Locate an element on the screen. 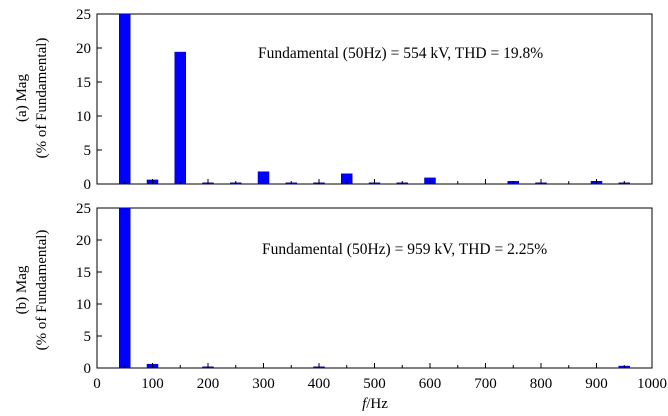 Image resolution: width=668 pixels, height=416 pixels. annotation-a: Fundamental (50Hz) = 554 kV, THD = 19.8% is located at coordinates (400, 53).